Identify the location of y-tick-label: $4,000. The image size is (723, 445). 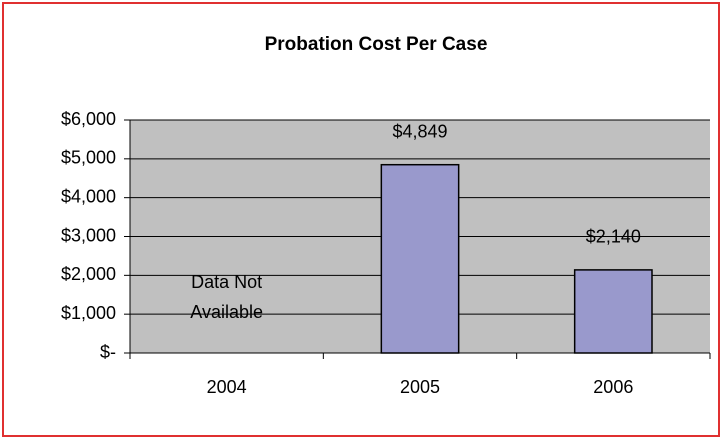
(88, 196).